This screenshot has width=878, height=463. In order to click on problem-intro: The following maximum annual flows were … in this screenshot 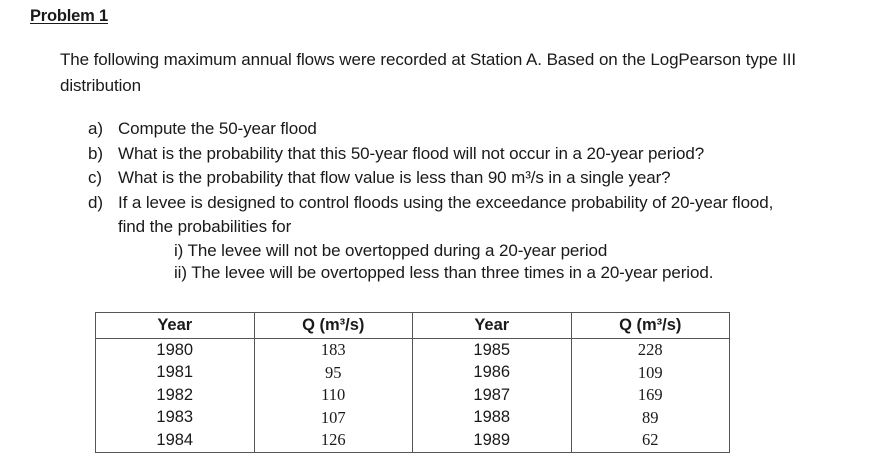, I will do `click(428, 72)`.